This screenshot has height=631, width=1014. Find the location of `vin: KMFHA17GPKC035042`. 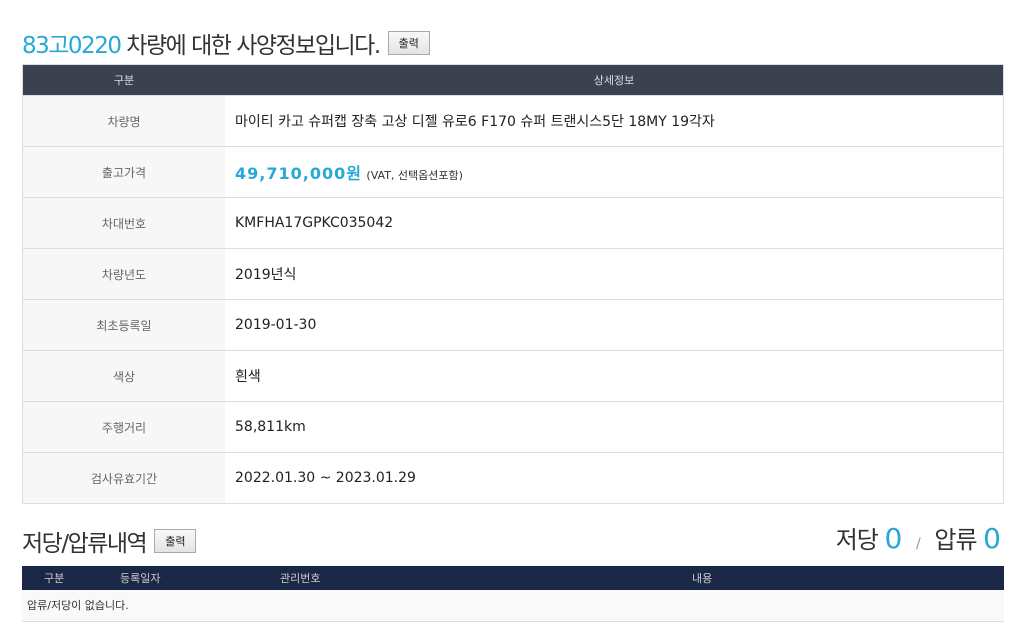

vin: KMFHA17GPKC035042 is located at coordinates (614, 223).